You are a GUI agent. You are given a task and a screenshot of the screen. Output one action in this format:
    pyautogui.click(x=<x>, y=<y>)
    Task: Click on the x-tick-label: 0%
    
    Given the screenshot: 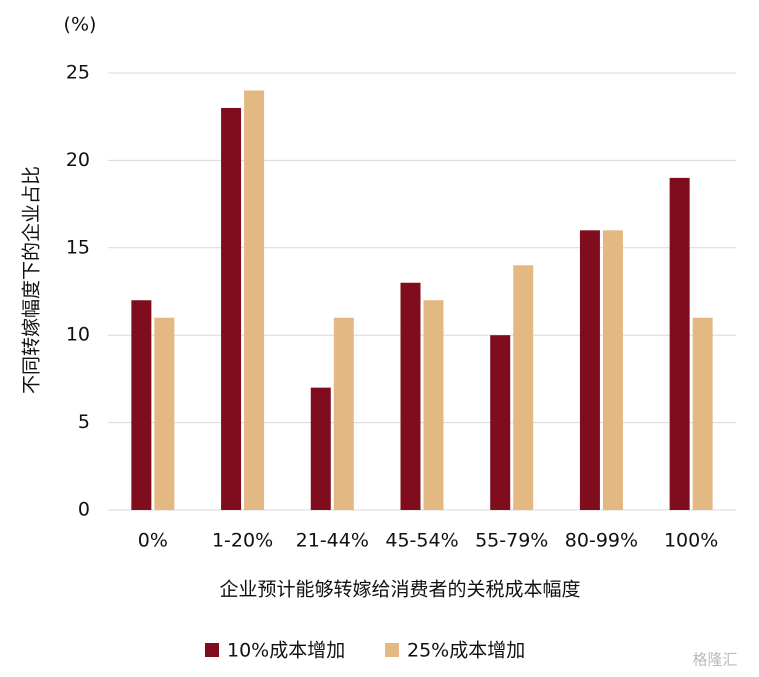 What is the action you would take?
    pyautogui.click(x=153, y=541)
    